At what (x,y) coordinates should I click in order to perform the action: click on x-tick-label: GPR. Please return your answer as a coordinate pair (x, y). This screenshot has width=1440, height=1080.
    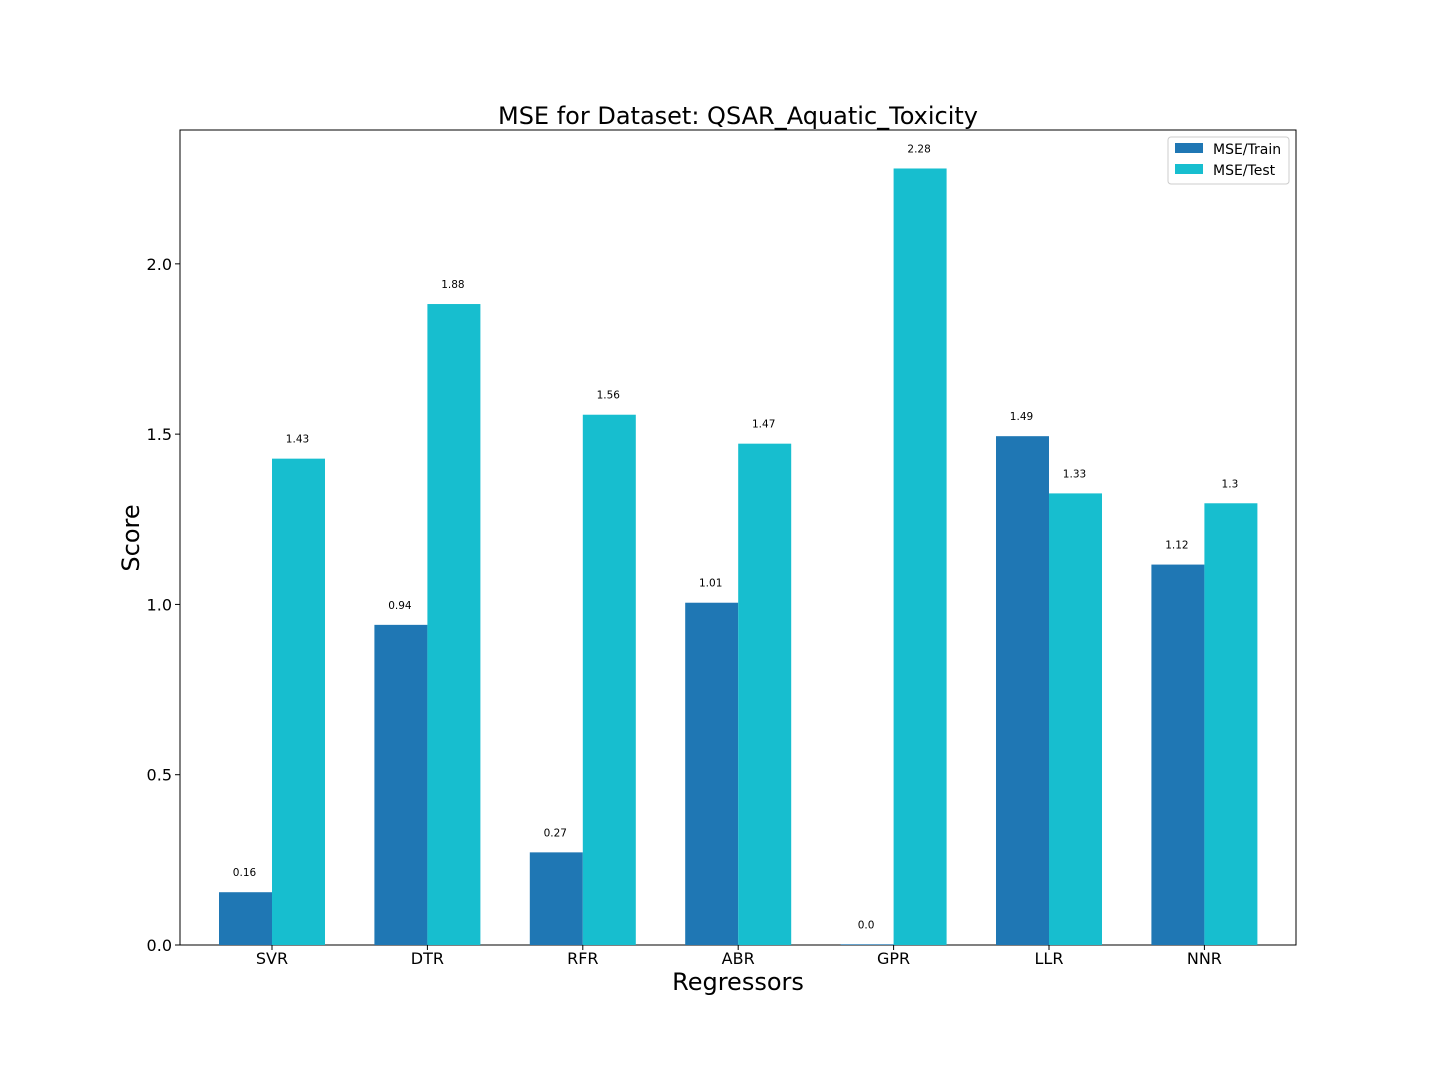
    Looking at the image, I should click on (893, 958).